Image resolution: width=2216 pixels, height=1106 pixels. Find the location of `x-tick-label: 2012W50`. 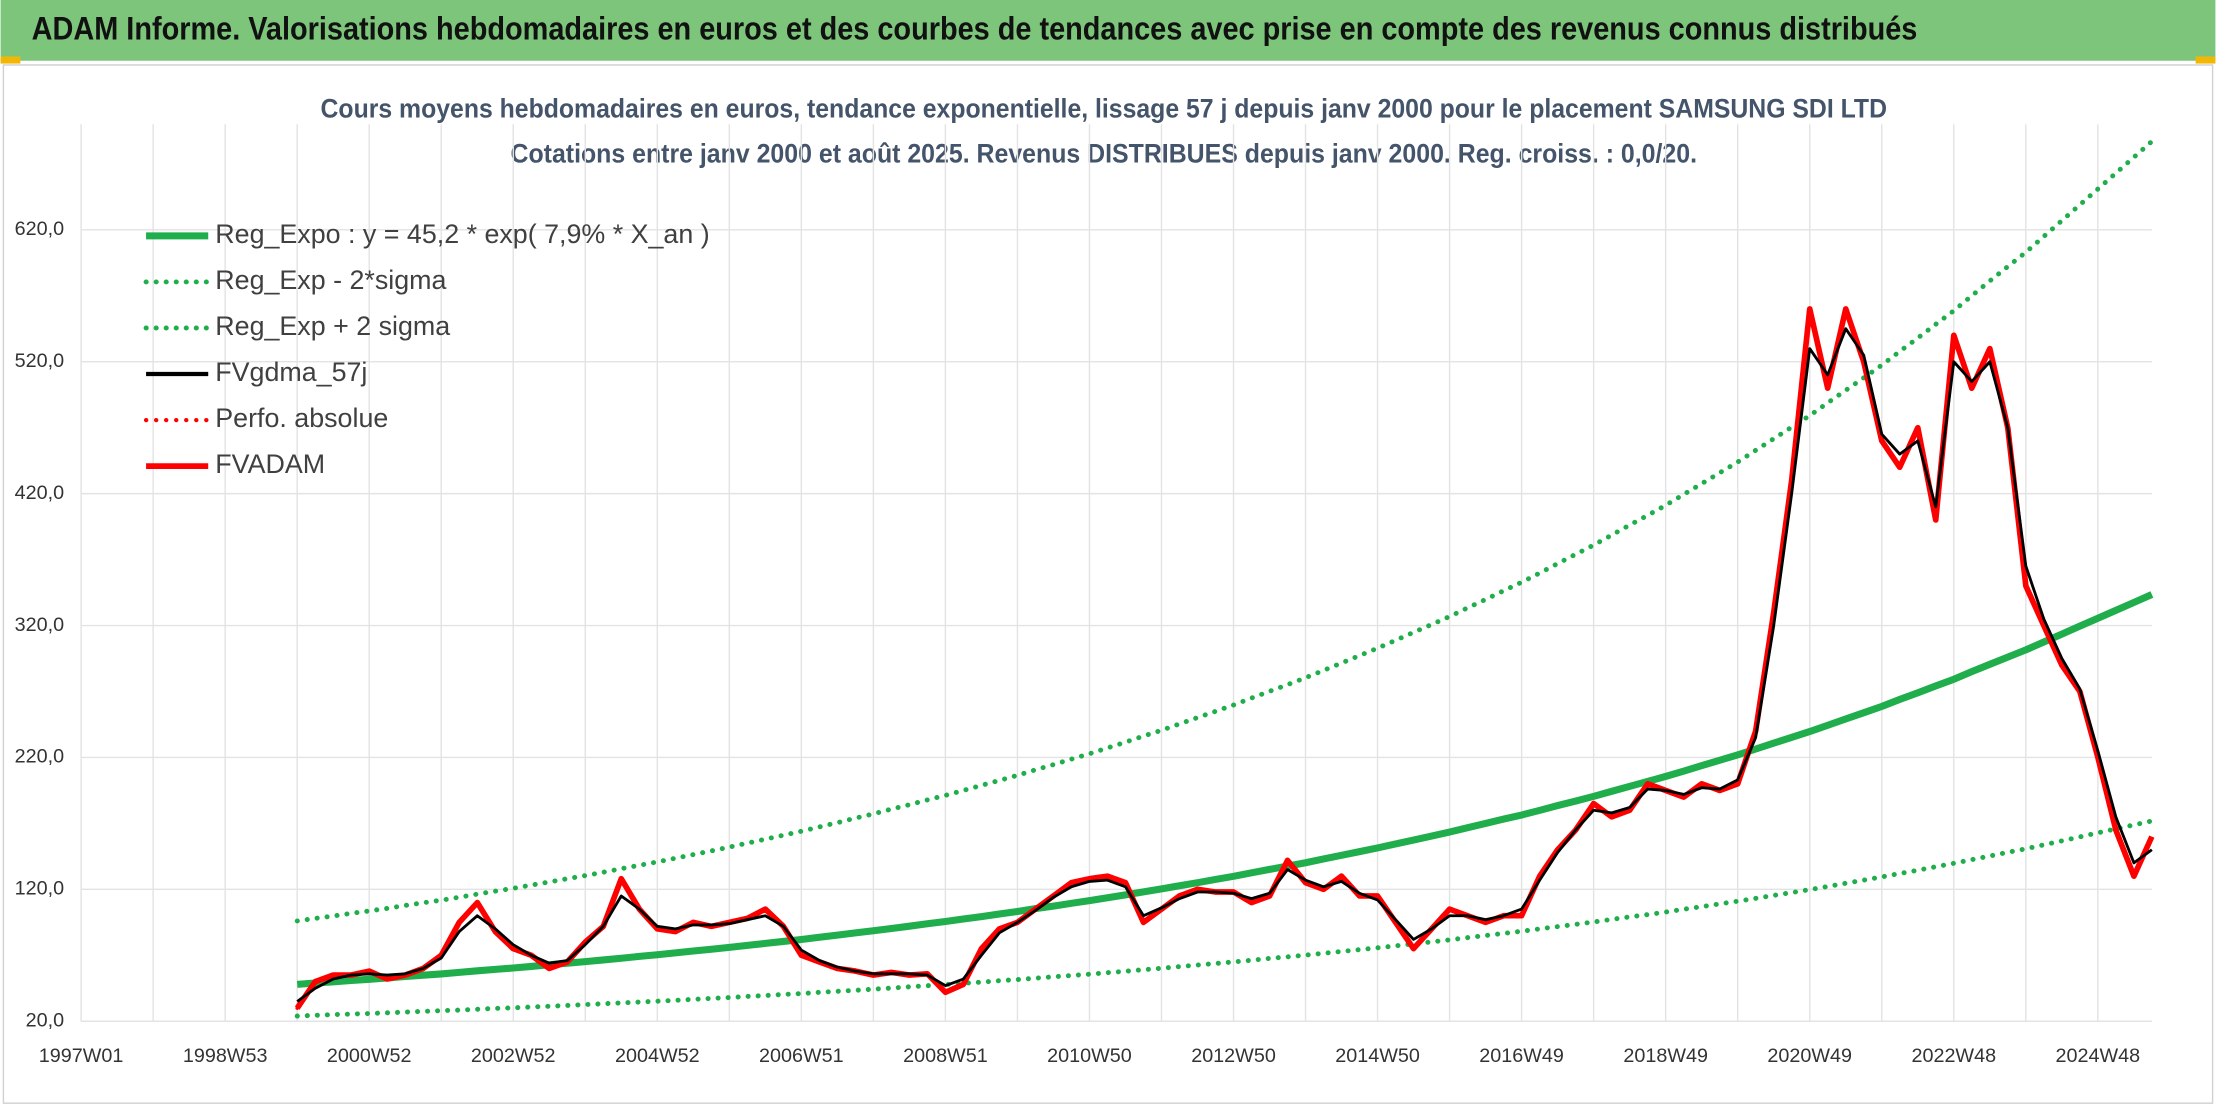

x-tick-label: 2012W50 is located at coordinates (1233, 1056).